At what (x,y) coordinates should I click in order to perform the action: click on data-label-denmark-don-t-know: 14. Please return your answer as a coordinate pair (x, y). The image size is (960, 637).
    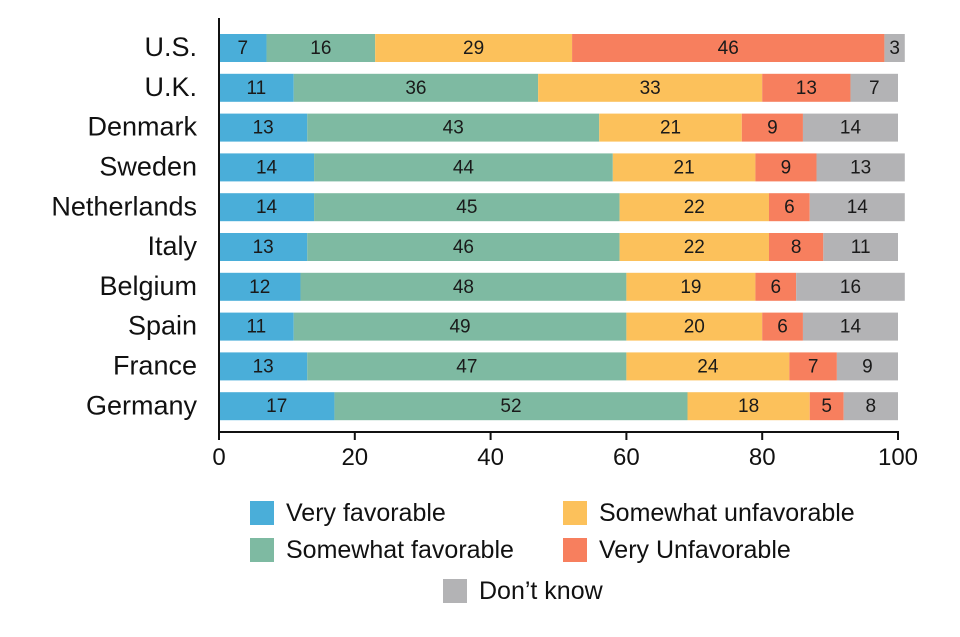
    Looking at the image, I should click on (851, 128).